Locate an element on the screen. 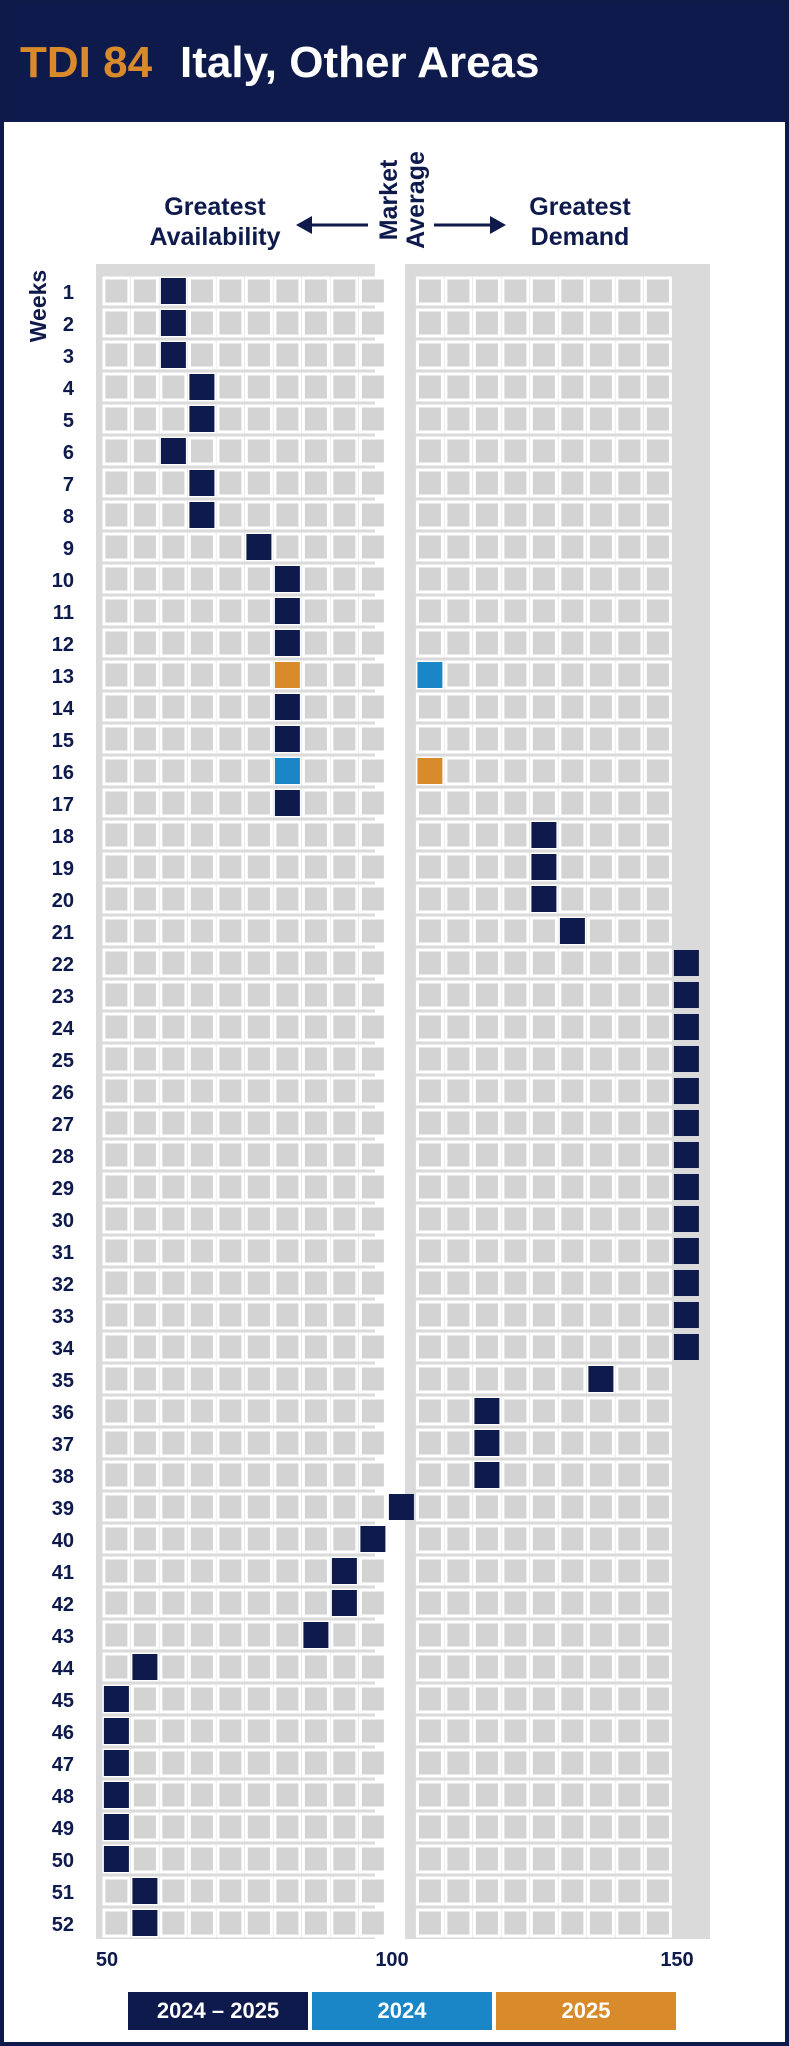 The width and height of the screenshot is (789, 2046). week-label: 21 is located at coordinates (63, 933).